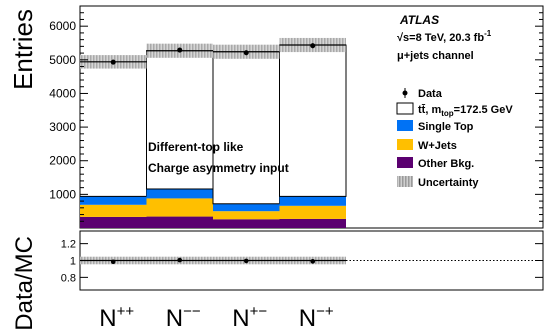 The height and width of the screenshot is (336, 551). Describe the element at coordinates (116, 317) in the screenshot. I see `x-category-label-1: N++` at that location.